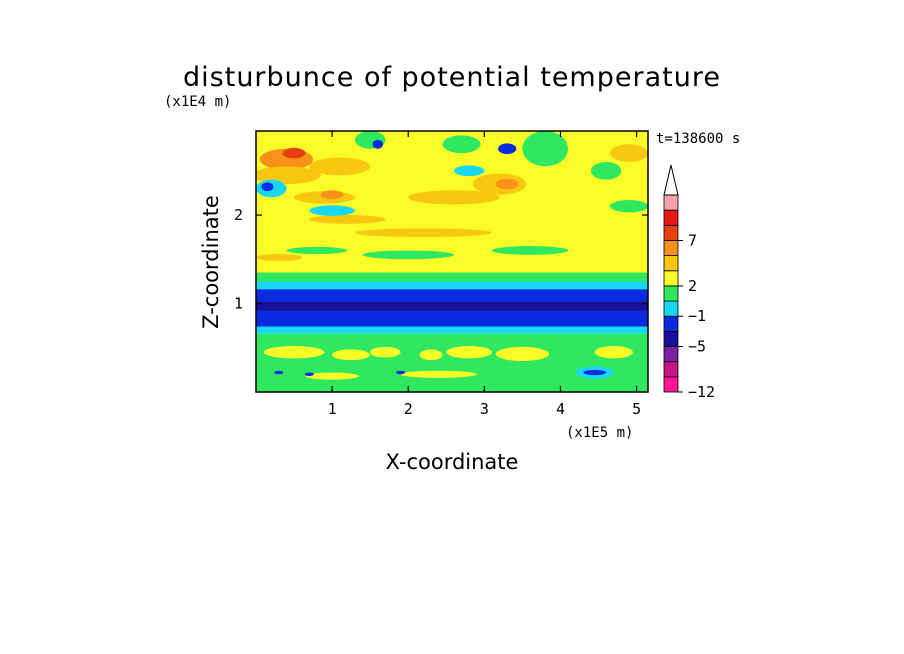  Describe the element at coordinates (692, 286) in the screenshot. I see `colorbar-label: 2` at that location.